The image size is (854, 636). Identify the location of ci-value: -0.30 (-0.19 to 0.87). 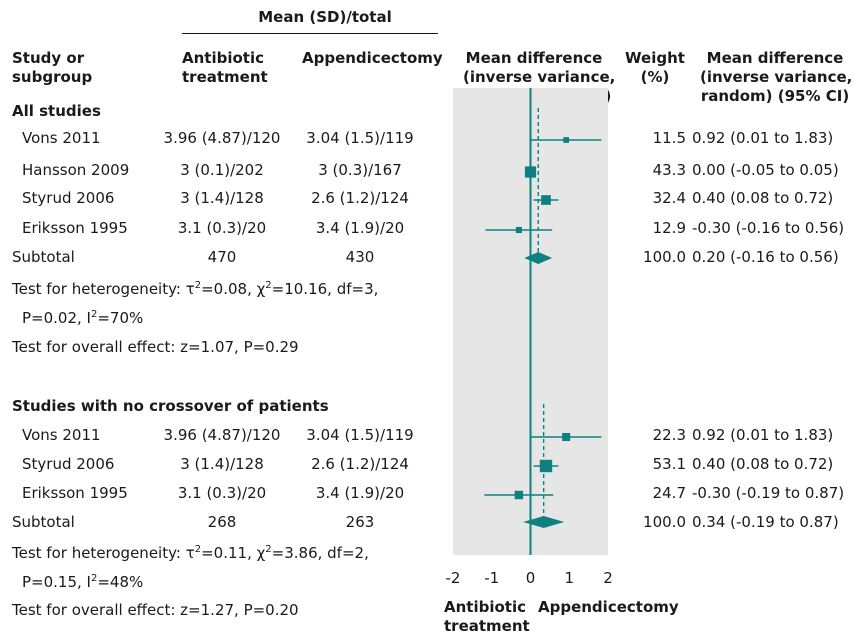
(768, 493).